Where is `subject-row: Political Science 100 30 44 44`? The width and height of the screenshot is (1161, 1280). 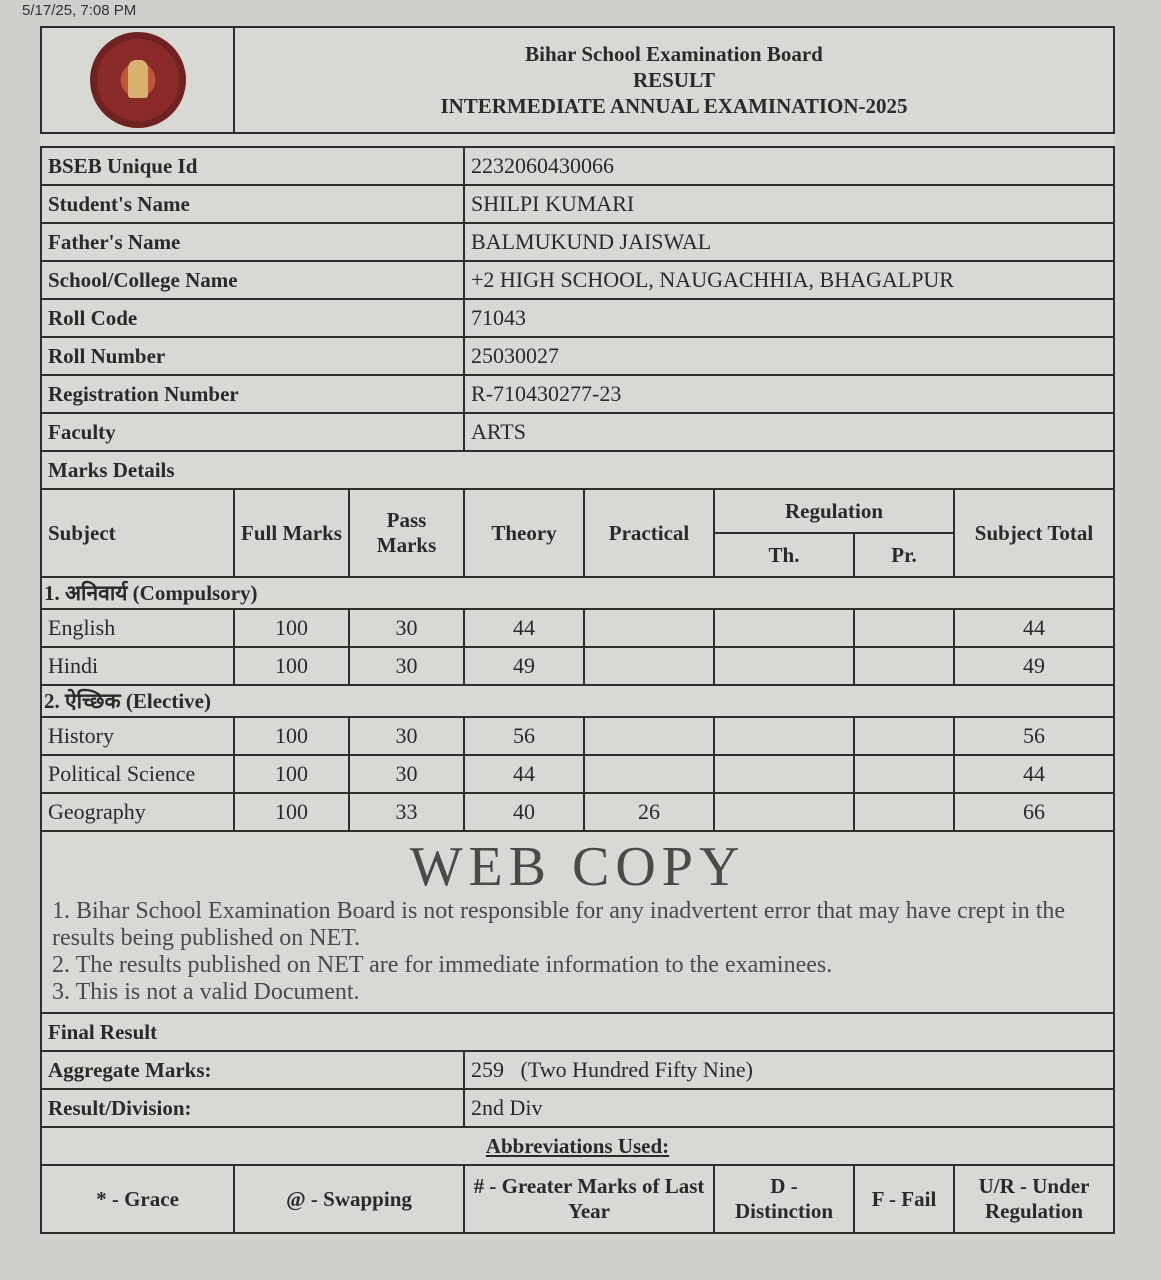
subject-row: Political Science 100 30 44 44 is located at coordinates (577, 774).